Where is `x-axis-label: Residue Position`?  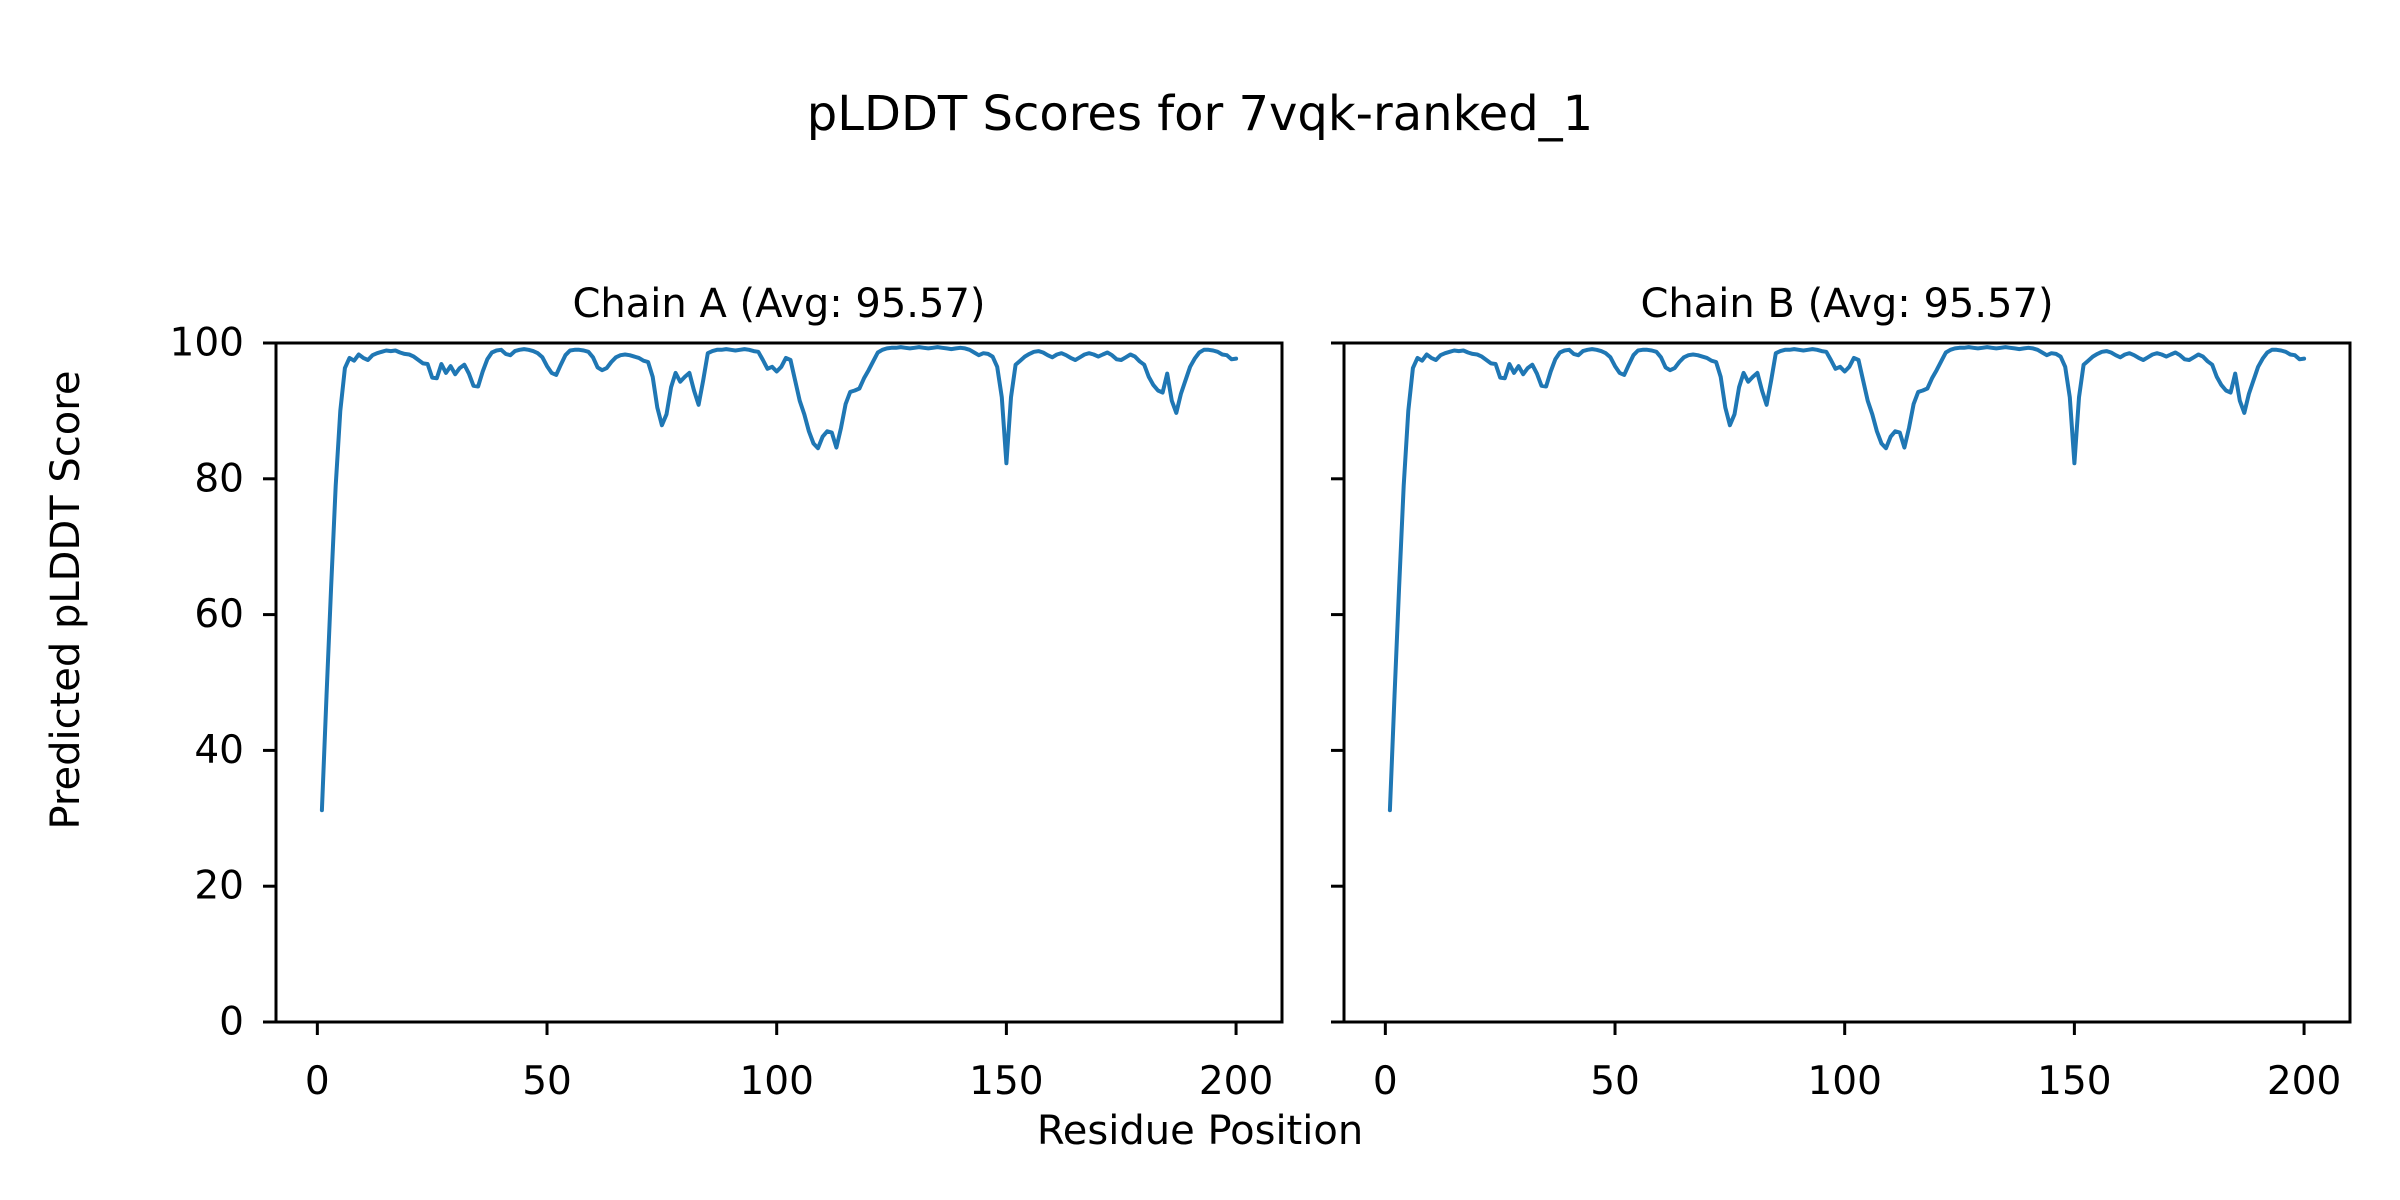 x-axis-label: Residue Position is located at coordinates (1200, 1131).